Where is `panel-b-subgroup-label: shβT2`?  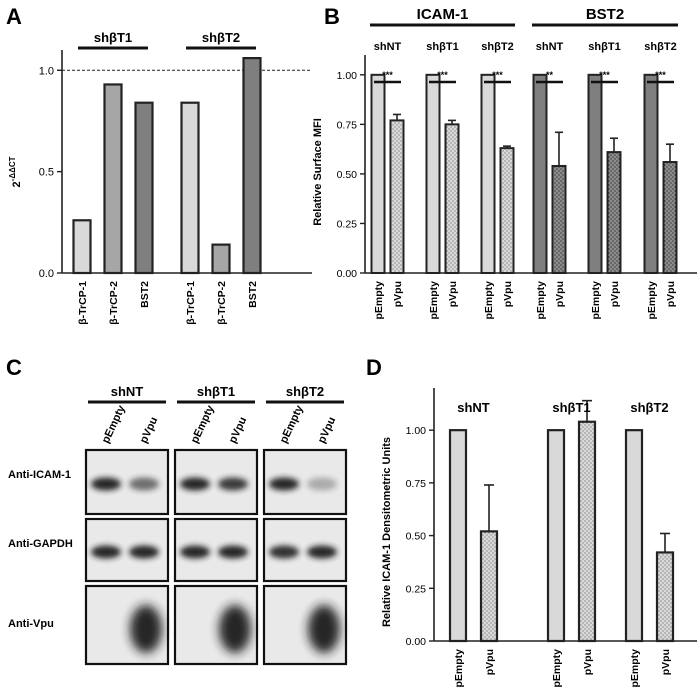 panel-b-subgroup-label: shβT2 is located at coordinates (497, 47).